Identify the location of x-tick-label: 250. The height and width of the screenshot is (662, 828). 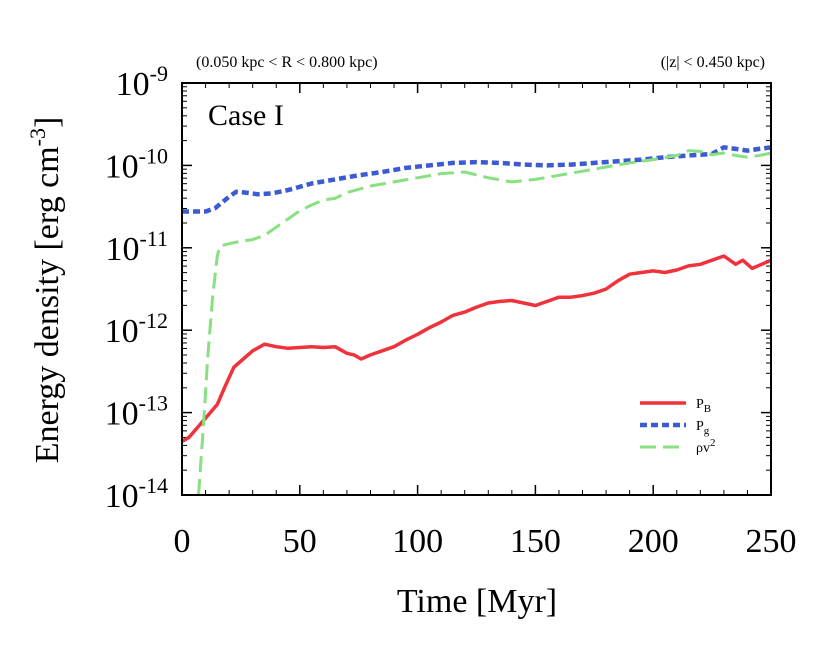
(771, 541).